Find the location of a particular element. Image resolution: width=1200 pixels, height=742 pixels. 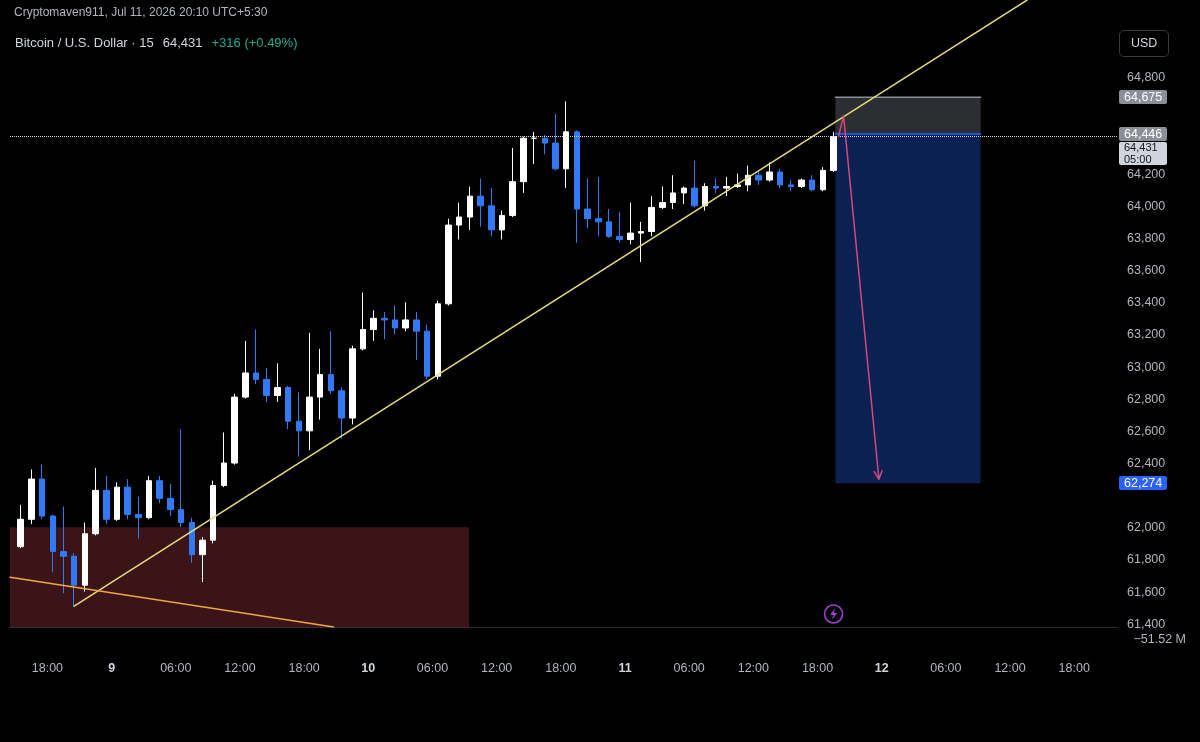

y-tick-label: 61,400 is located at coordinates (1146, 623).